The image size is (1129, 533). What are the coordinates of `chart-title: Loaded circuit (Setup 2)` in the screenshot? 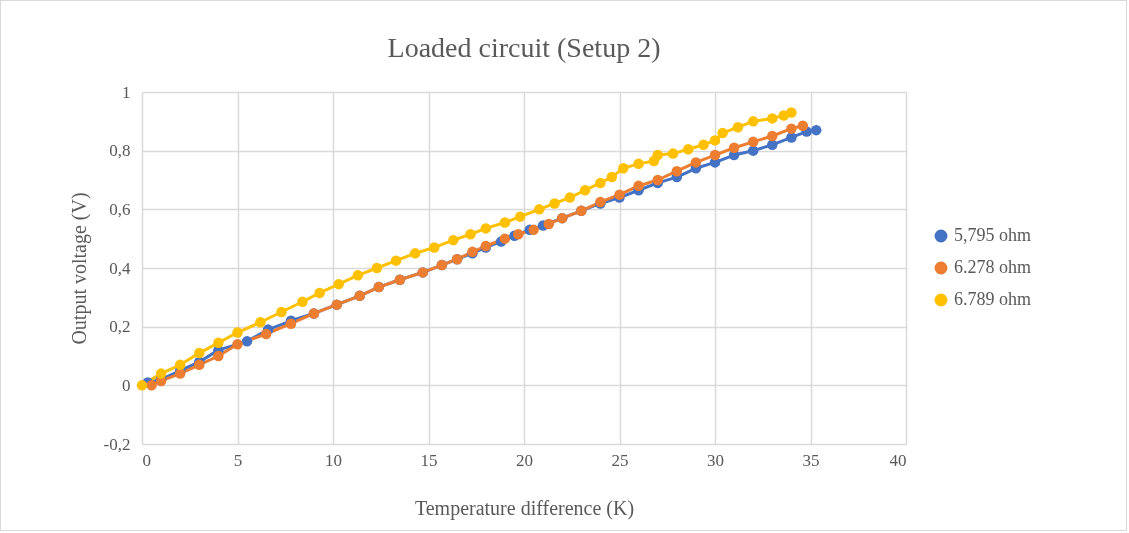 It's located at (524, 47).